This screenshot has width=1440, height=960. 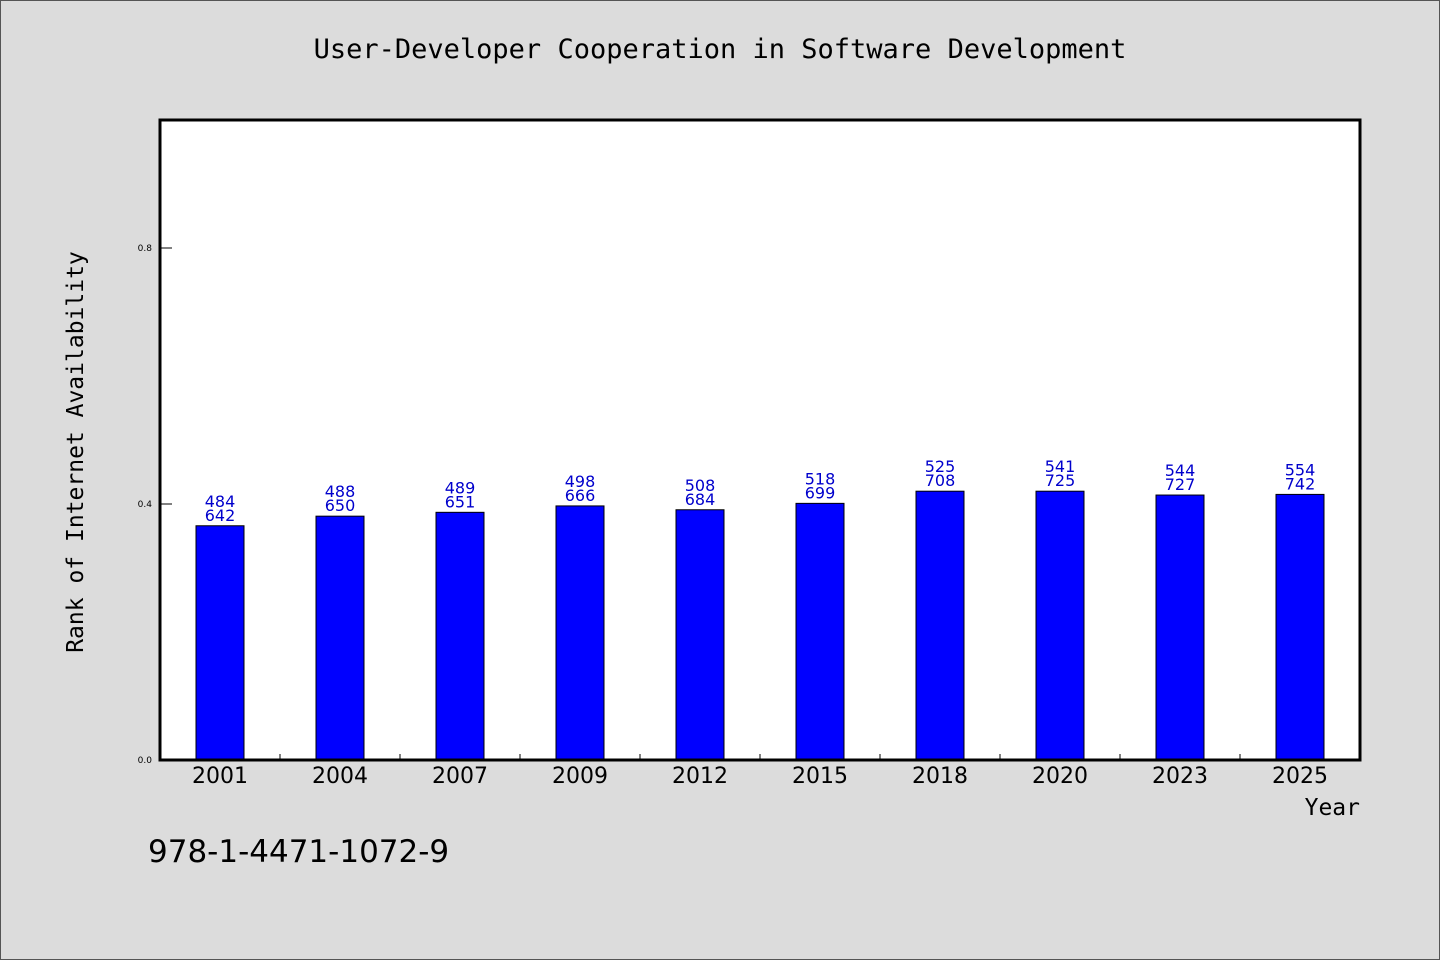 What do you see at coordinates (220, 776) in the screenshot?
I see `x-tick-label: 2001` at bounding box center [220, 776].